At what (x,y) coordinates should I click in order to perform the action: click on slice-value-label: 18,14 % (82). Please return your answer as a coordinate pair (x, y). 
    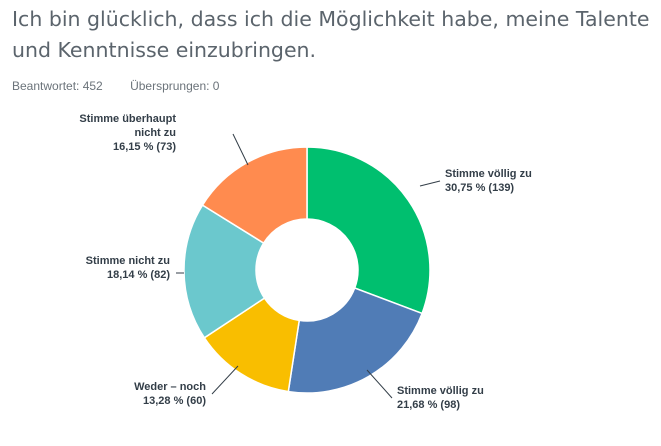
    Looking at the image, I should click on (138, 275).